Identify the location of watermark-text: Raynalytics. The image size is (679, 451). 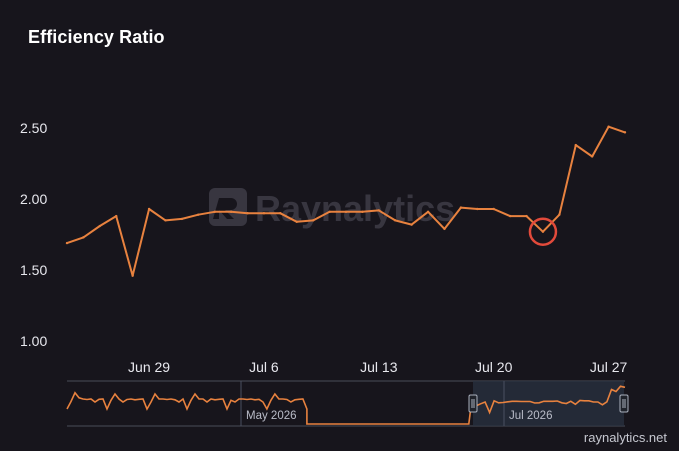
(355, 208).